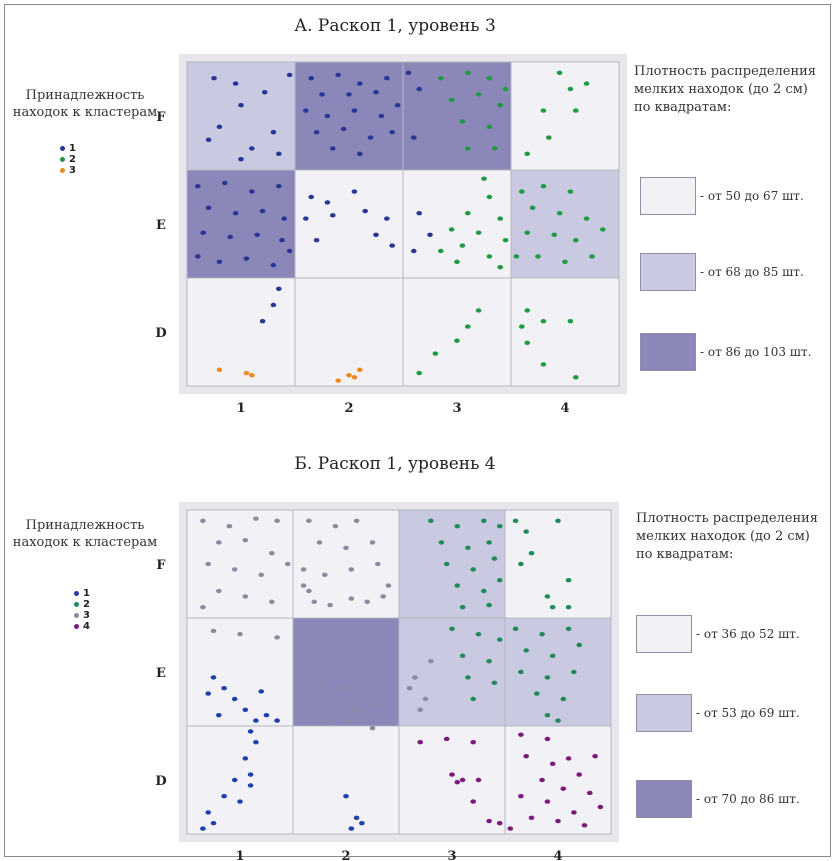  Describe the element at coordinates (456, 408) in the screenshot. I see `col-label: 3` at that location.